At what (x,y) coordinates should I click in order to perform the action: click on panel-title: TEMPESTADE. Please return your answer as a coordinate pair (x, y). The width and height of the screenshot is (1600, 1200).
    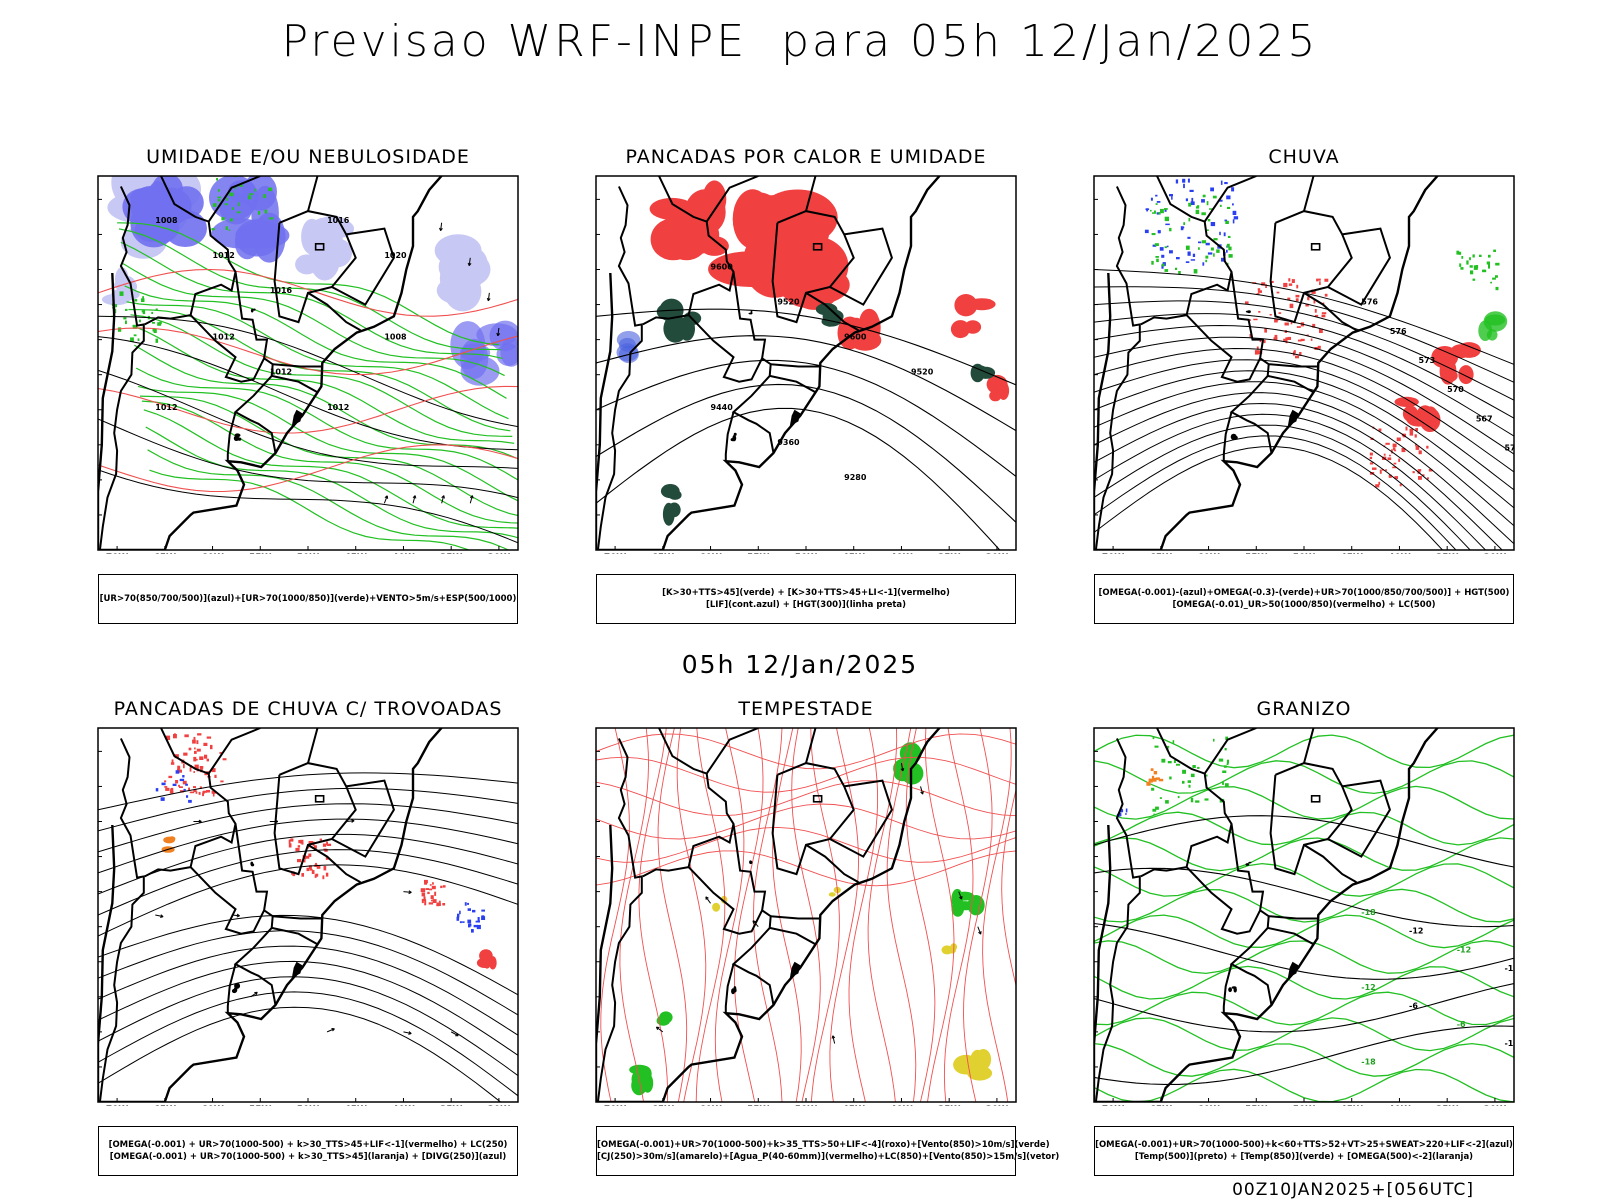
    Looking at the image, I should click on (806, 709).